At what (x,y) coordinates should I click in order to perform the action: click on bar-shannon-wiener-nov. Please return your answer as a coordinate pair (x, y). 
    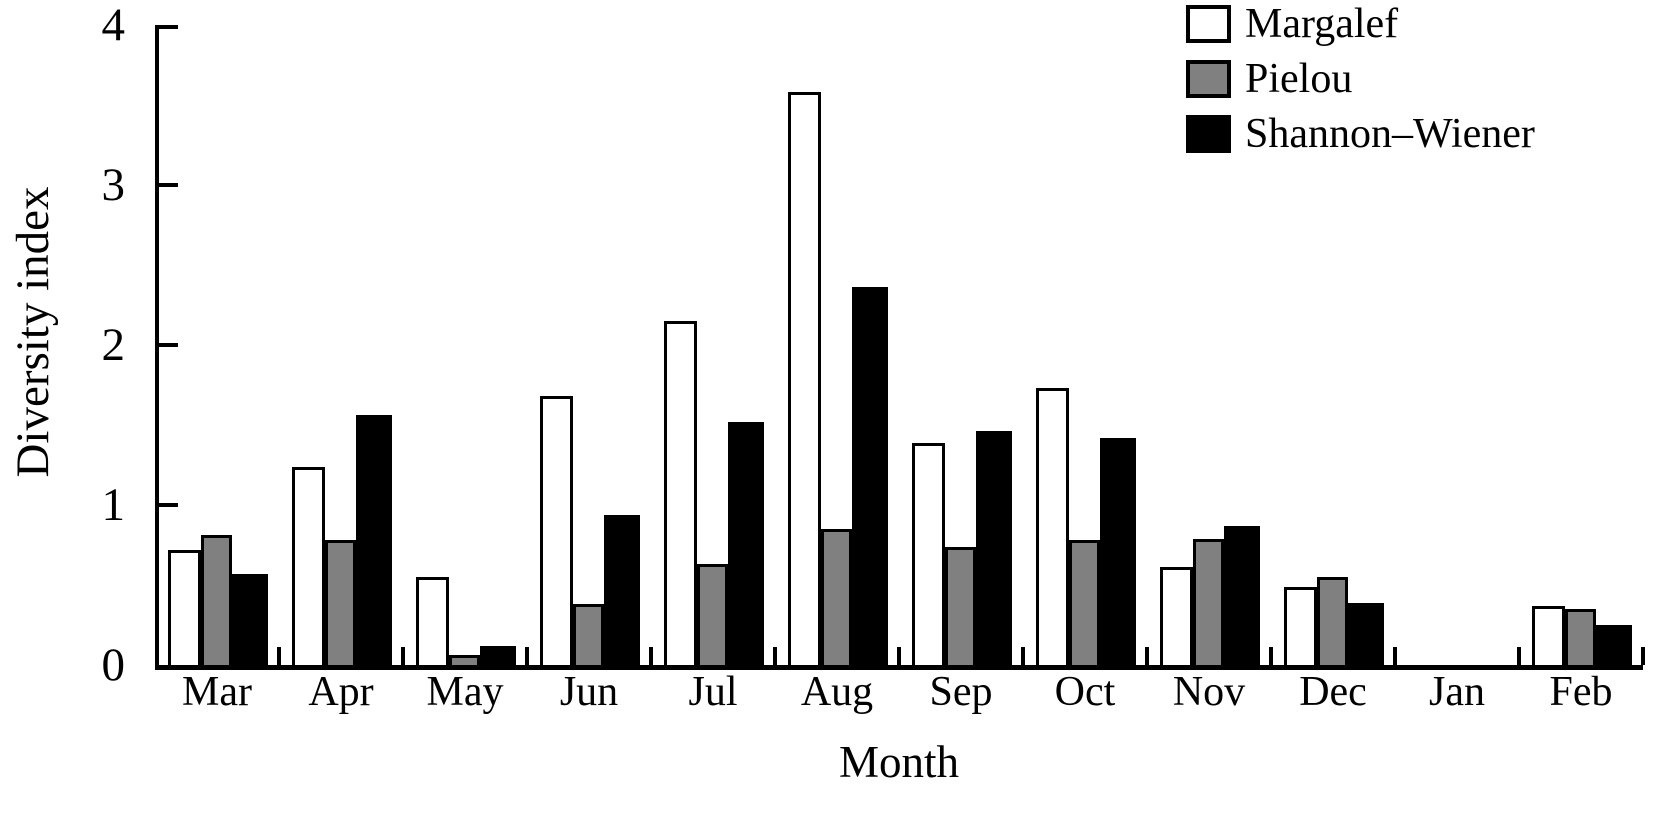
    Looking at the image, I should click on (1242, 595).